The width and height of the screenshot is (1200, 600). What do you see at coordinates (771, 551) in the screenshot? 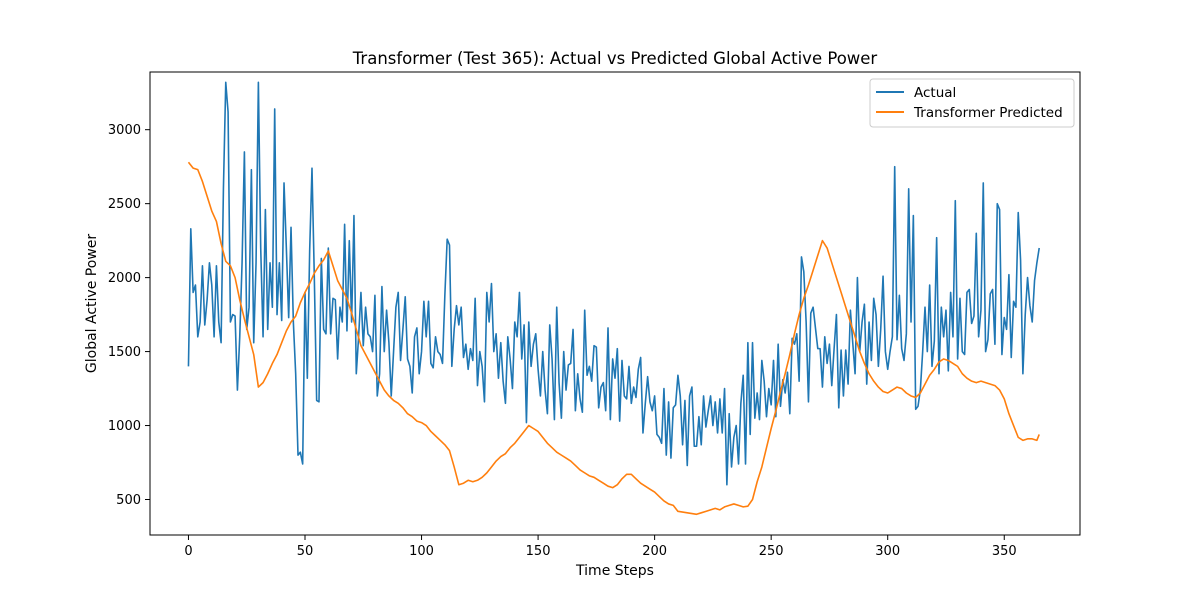
I see `x-tick-label: 250` at bounding box center [771, 551].